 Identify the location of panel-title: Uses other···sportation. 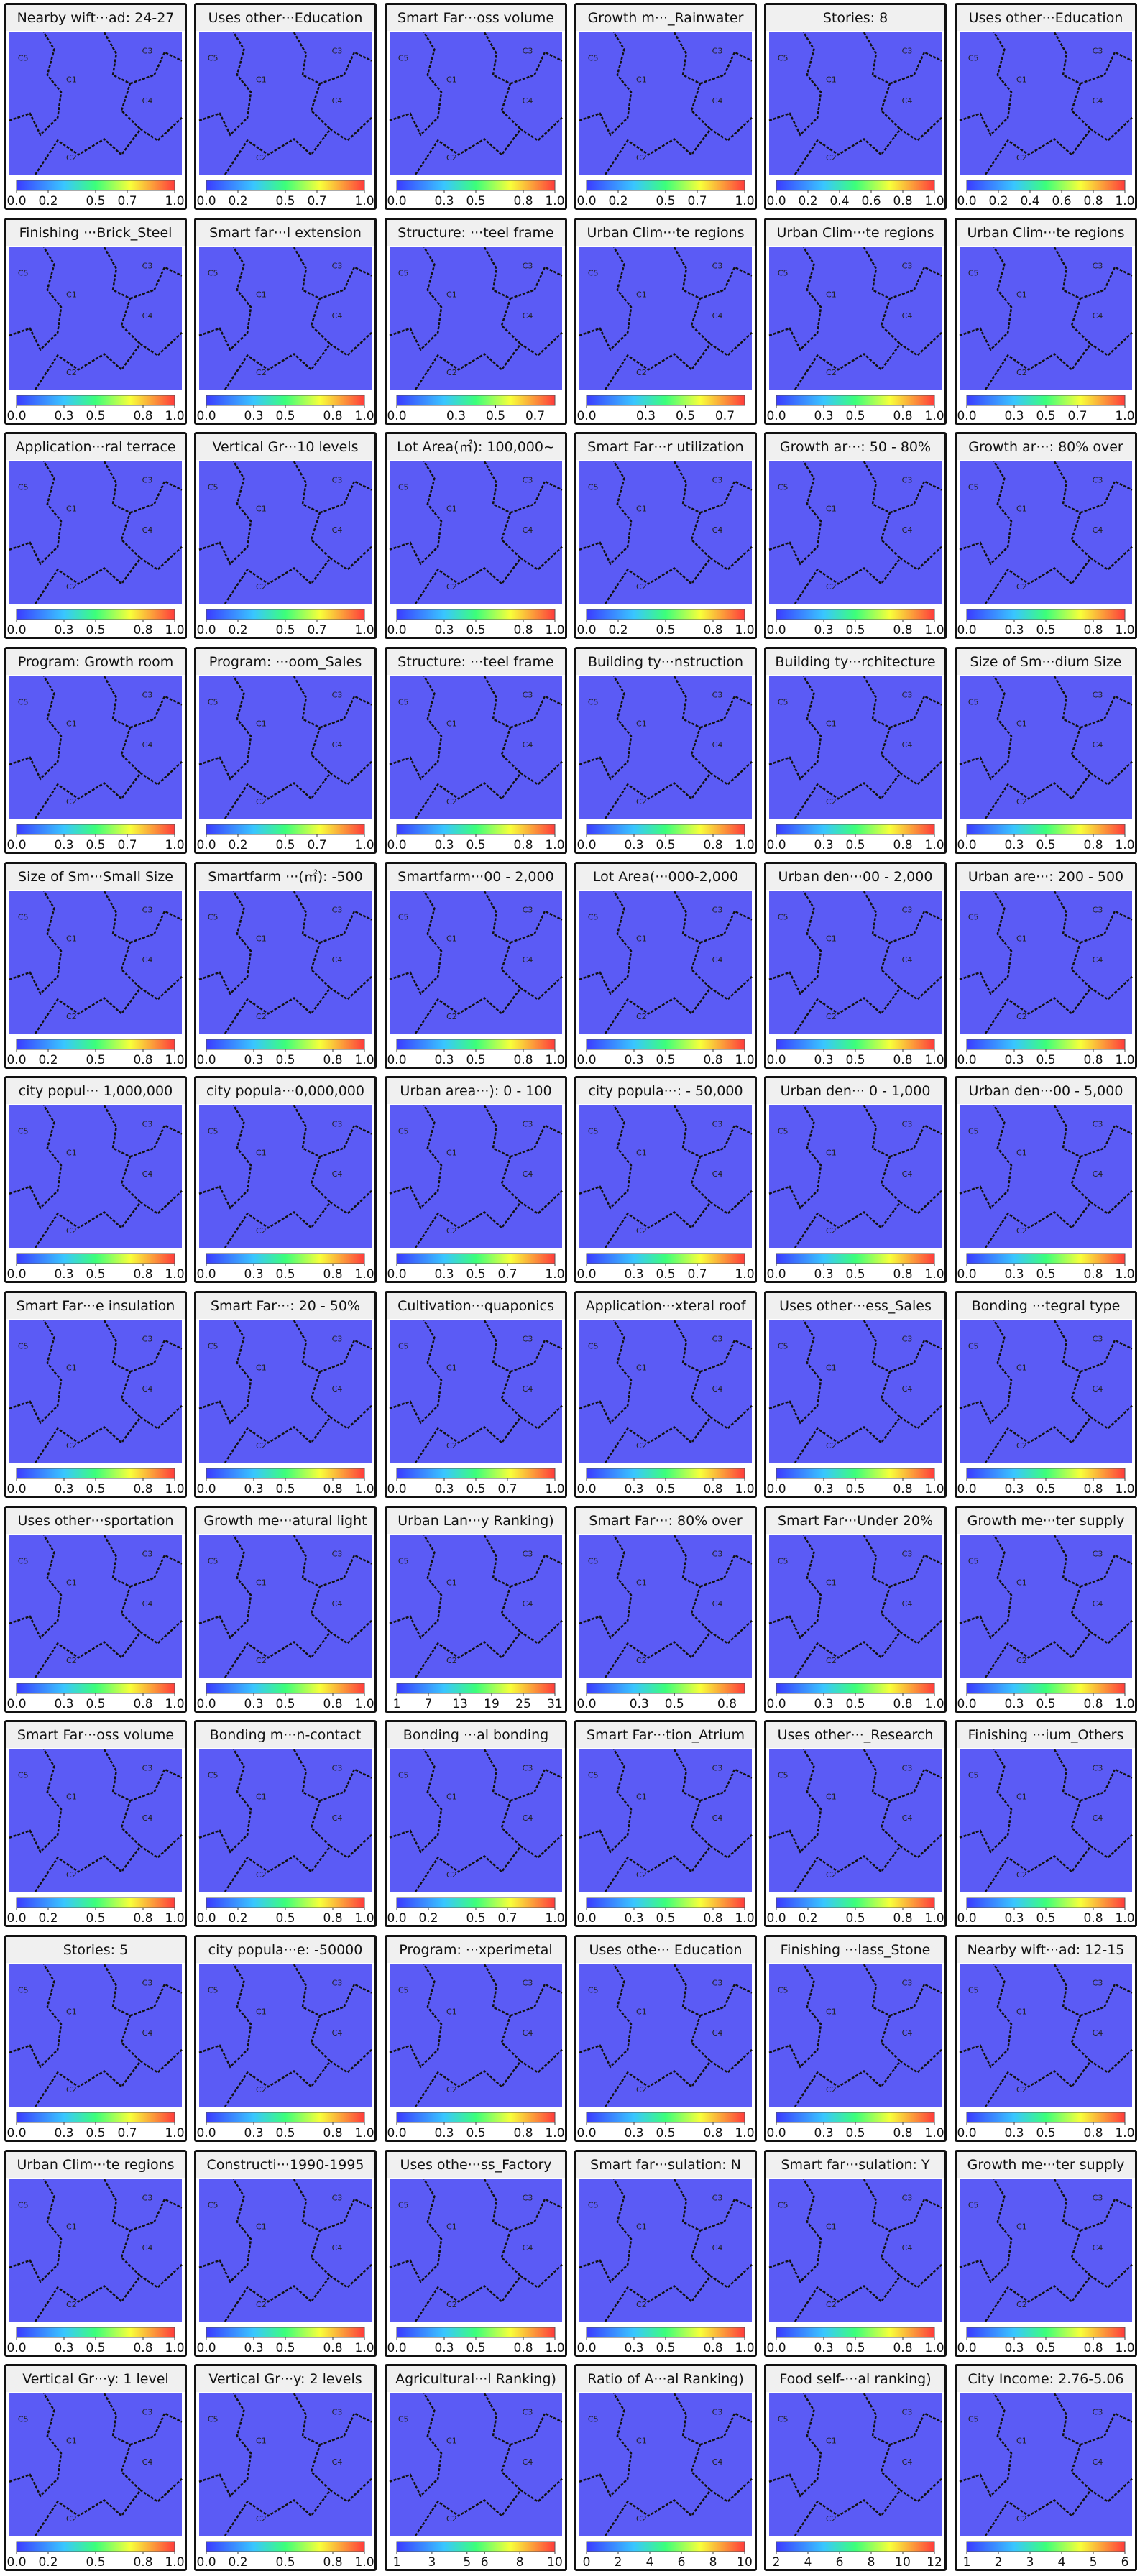
(95, 1521).